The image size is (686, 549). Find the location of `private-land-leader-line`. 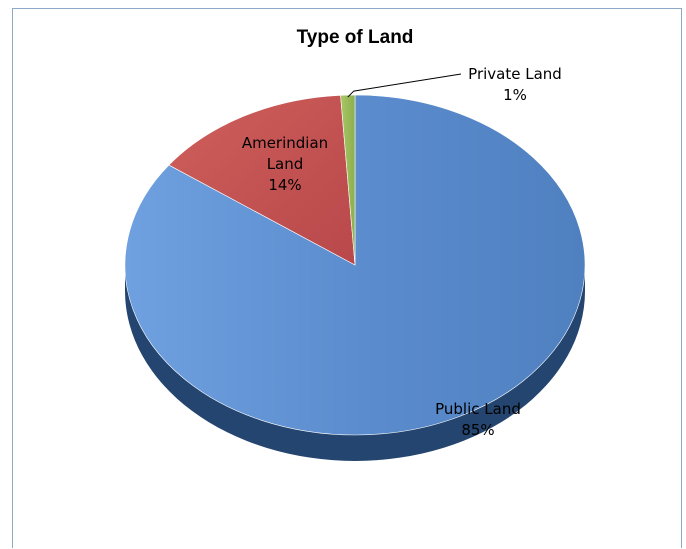

private-land-leader-line is located at coordinates (404, 85).